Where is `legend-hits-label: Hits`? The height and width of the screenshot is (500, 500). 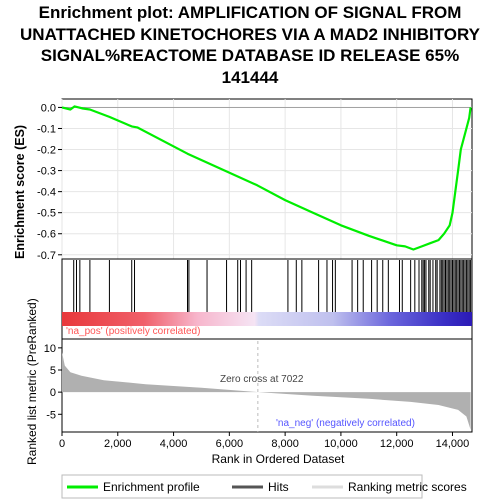 legend-hits-label: Hits is located at coordinates (278, 487).